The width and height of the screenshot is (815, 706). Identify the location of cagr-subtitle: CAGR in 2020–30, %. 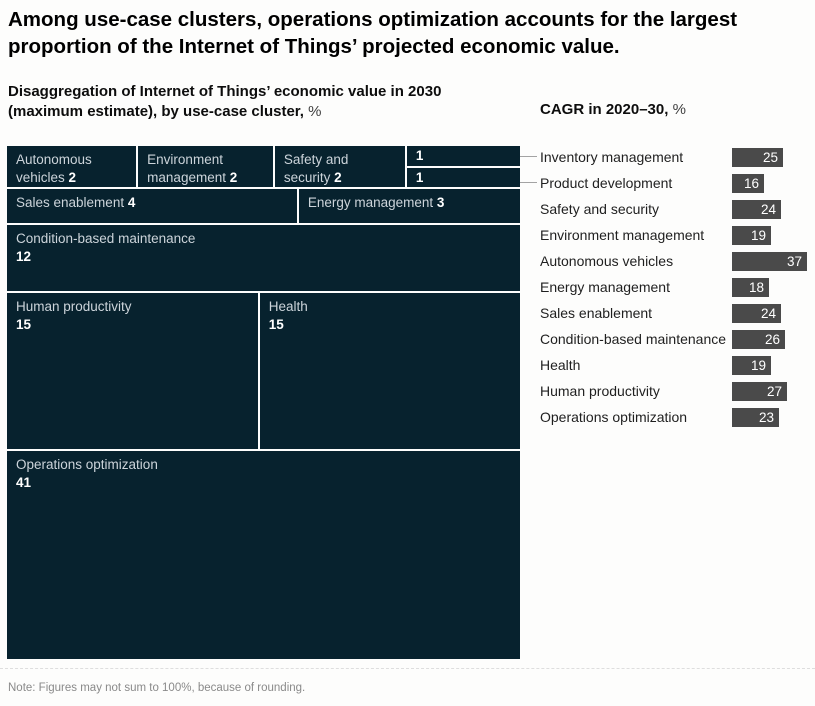
(613, 109).